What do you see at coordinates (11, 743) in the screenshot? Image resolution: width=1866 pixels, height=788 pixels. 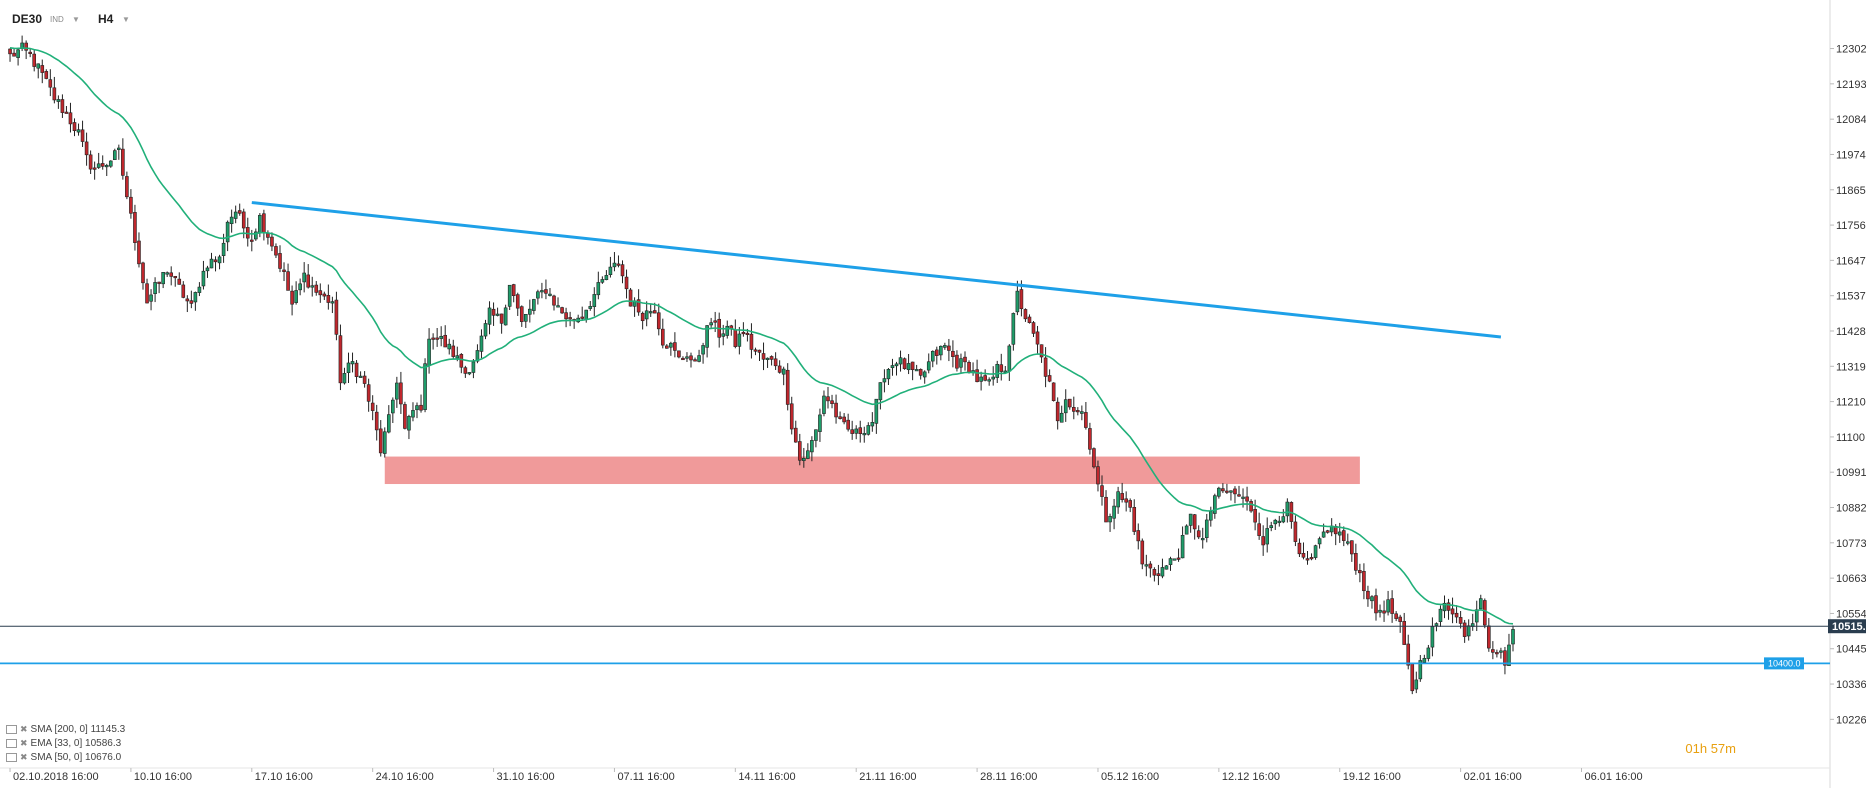 I see `indicator-settings-icon` at bounding box center [11, 743].